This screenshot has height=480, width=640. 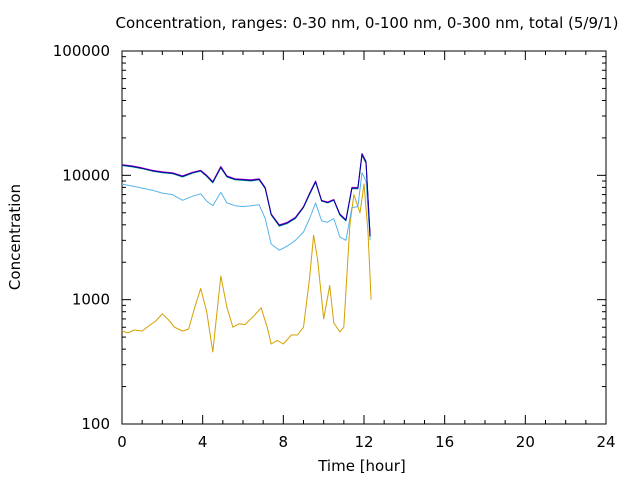 I want to click on y-tick-label: 100, so click(x=95, y=424).